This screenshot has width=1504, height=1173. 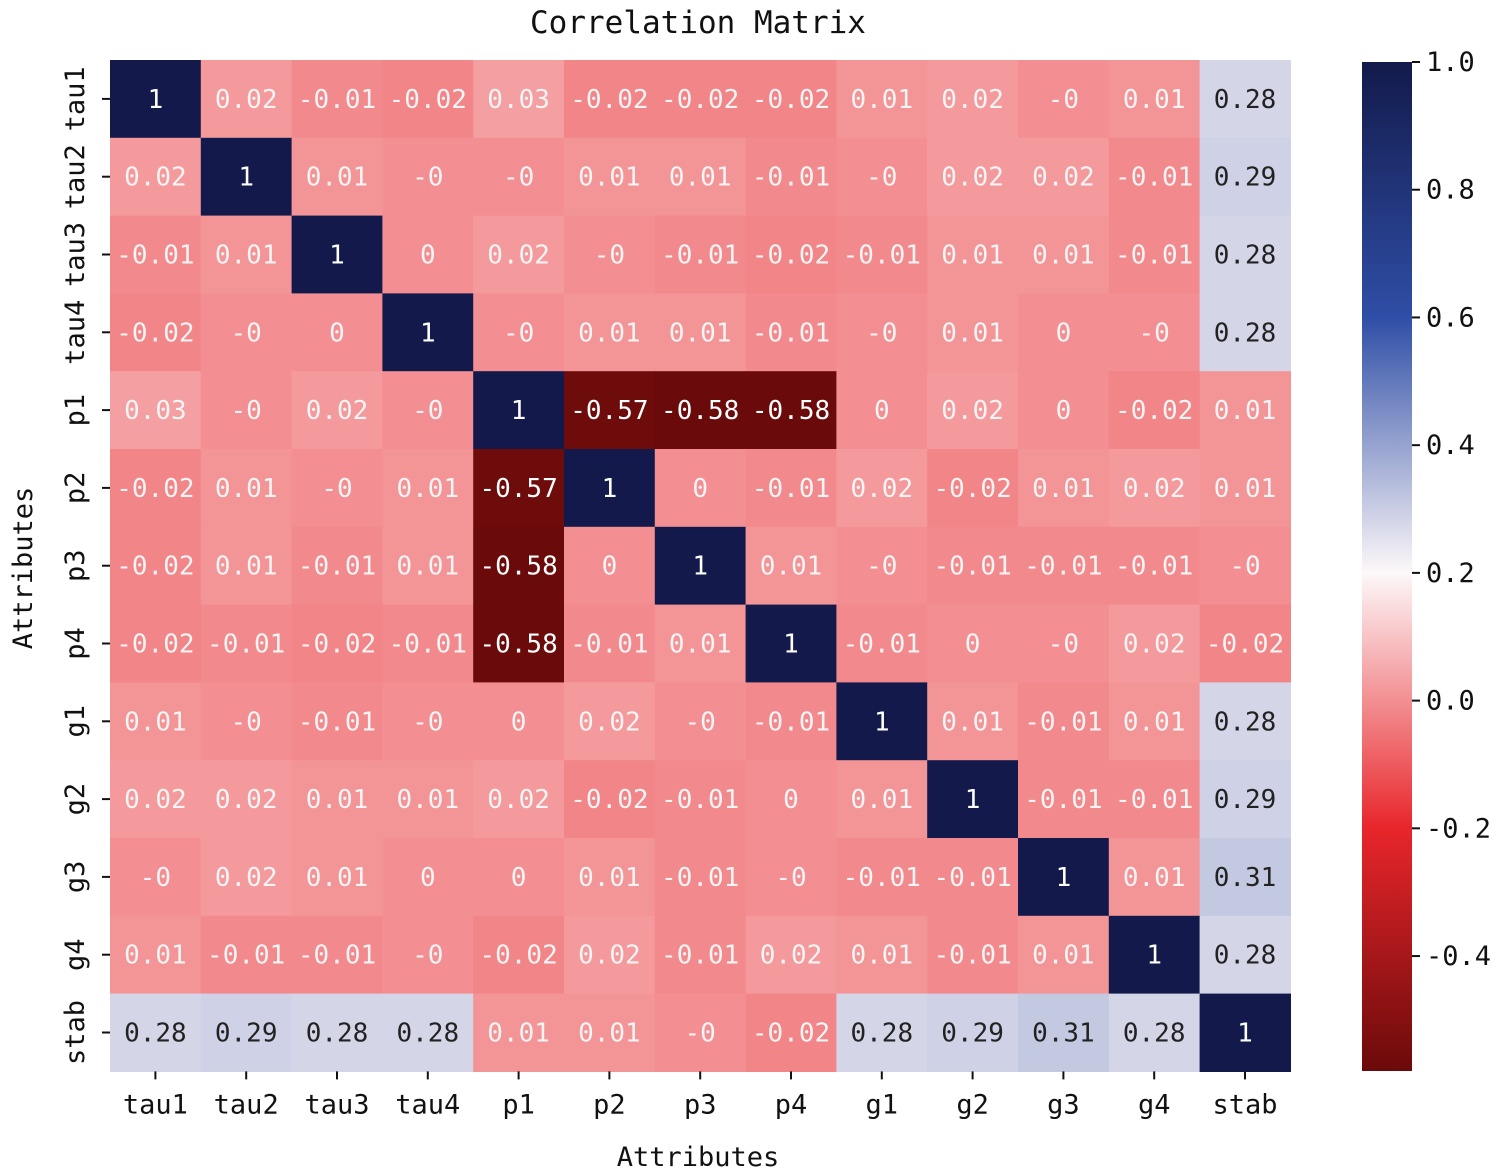 I want to click on colorbar-gradient, so click(x=1387, y=566).